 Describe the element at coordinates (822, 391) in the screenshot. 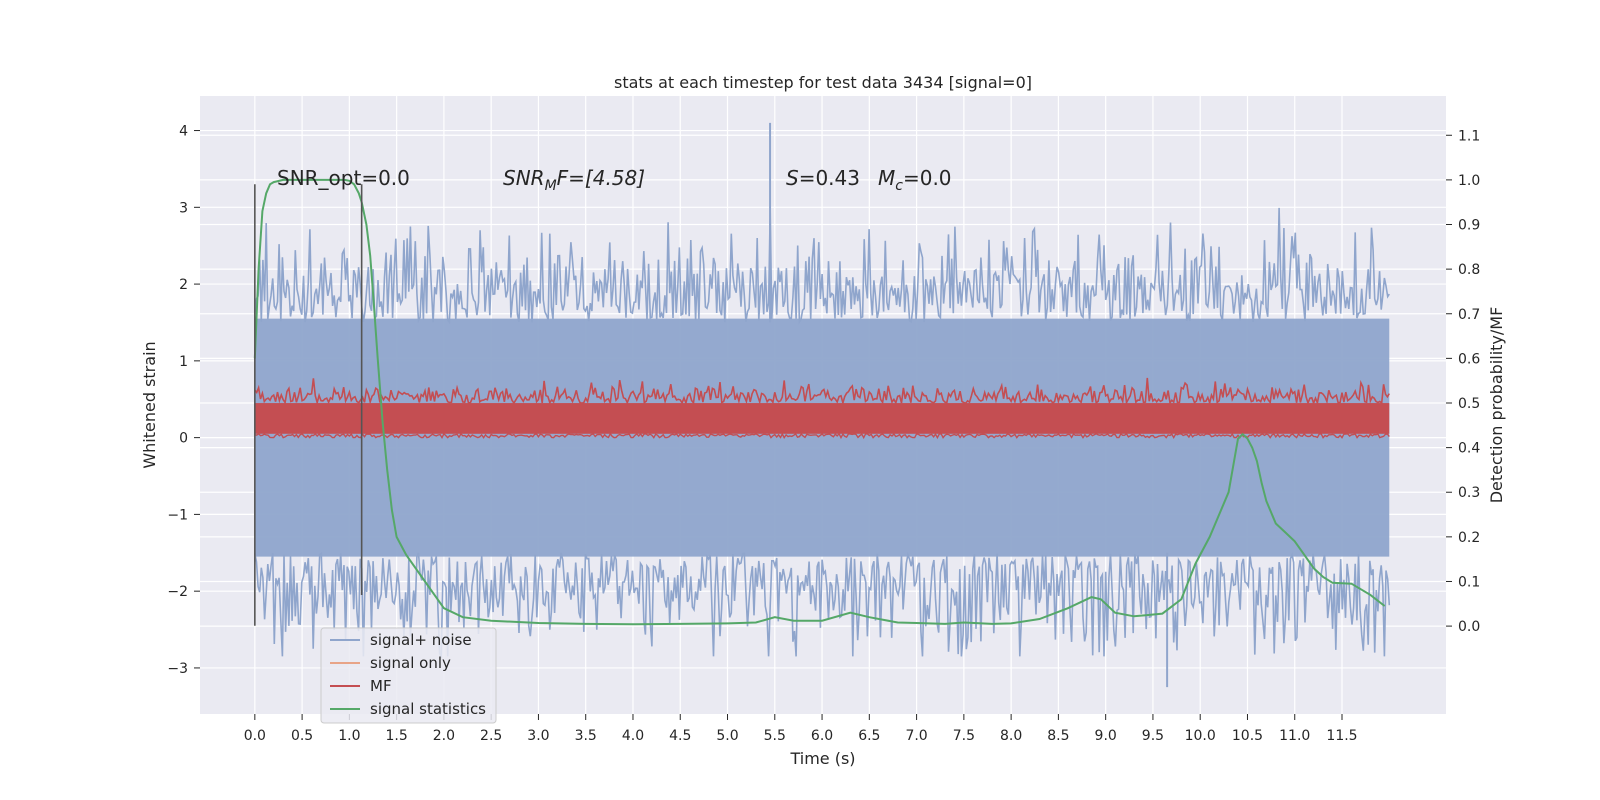

I see `series-mf-upper` at that location.